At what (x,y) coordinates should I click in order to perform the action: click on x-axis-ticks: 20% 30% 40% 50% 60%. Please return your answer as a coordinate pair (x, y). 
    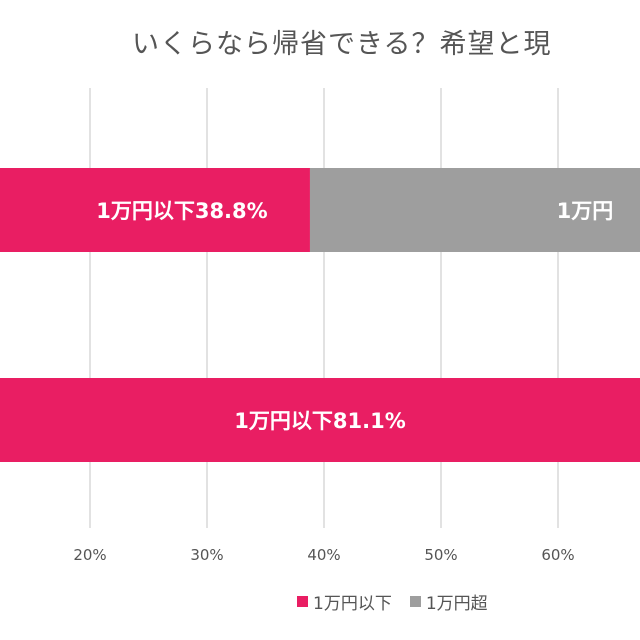
    Looking at the image, I should click on (323, 555).